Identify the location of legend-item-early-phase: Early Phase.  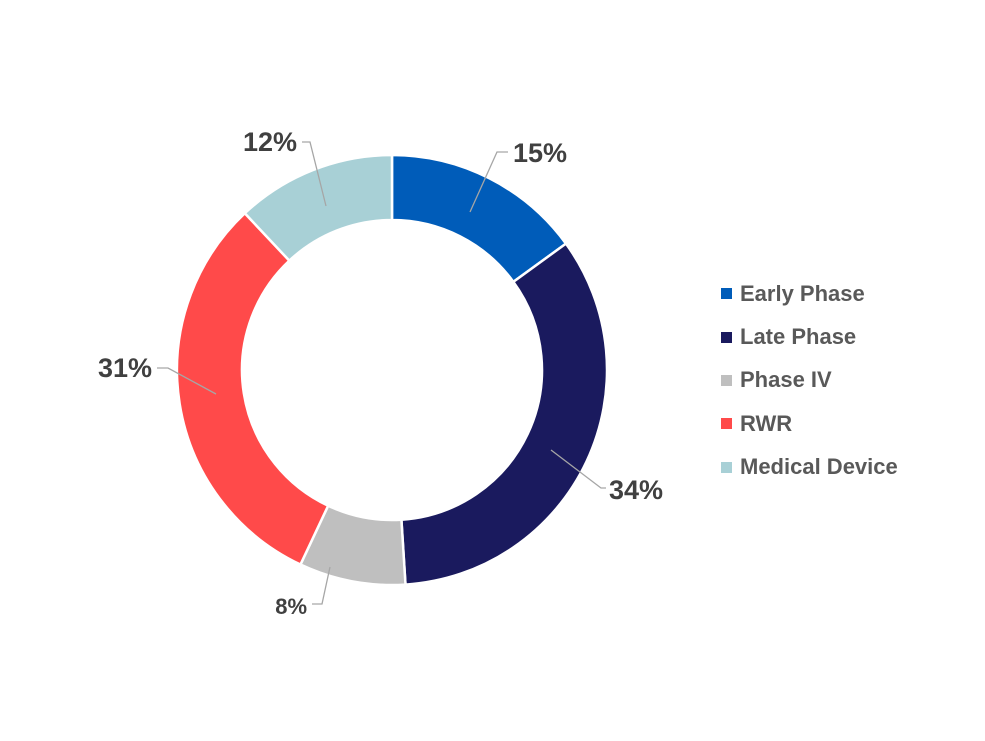
(851, 293).